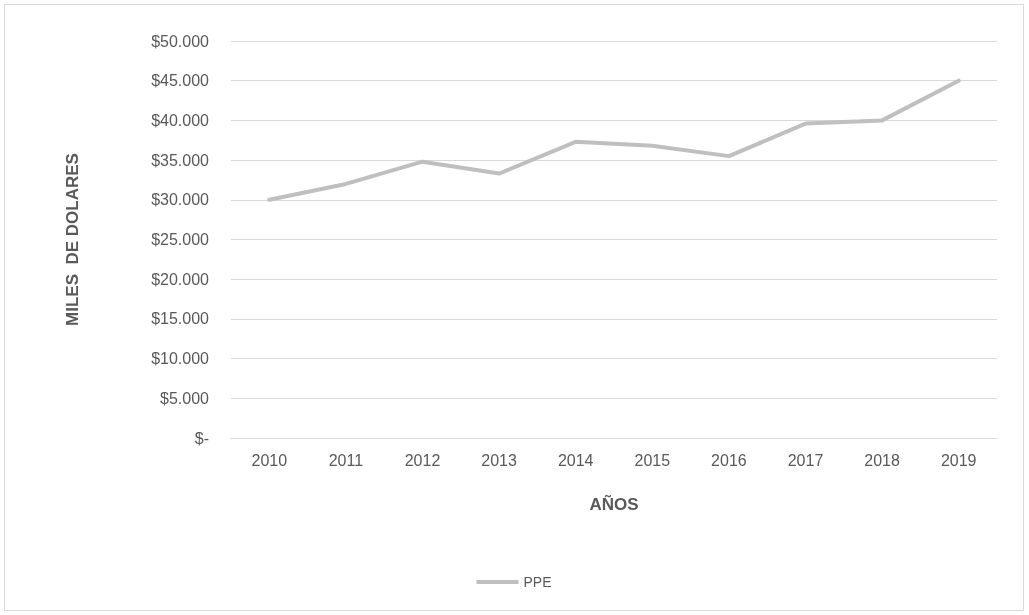 This screenshot has height=615, width=1029. What do you see at coordinates (180, 319) in the screenshot?
I see `y-tick-label: $15.000` at bounding box center [180, 319].